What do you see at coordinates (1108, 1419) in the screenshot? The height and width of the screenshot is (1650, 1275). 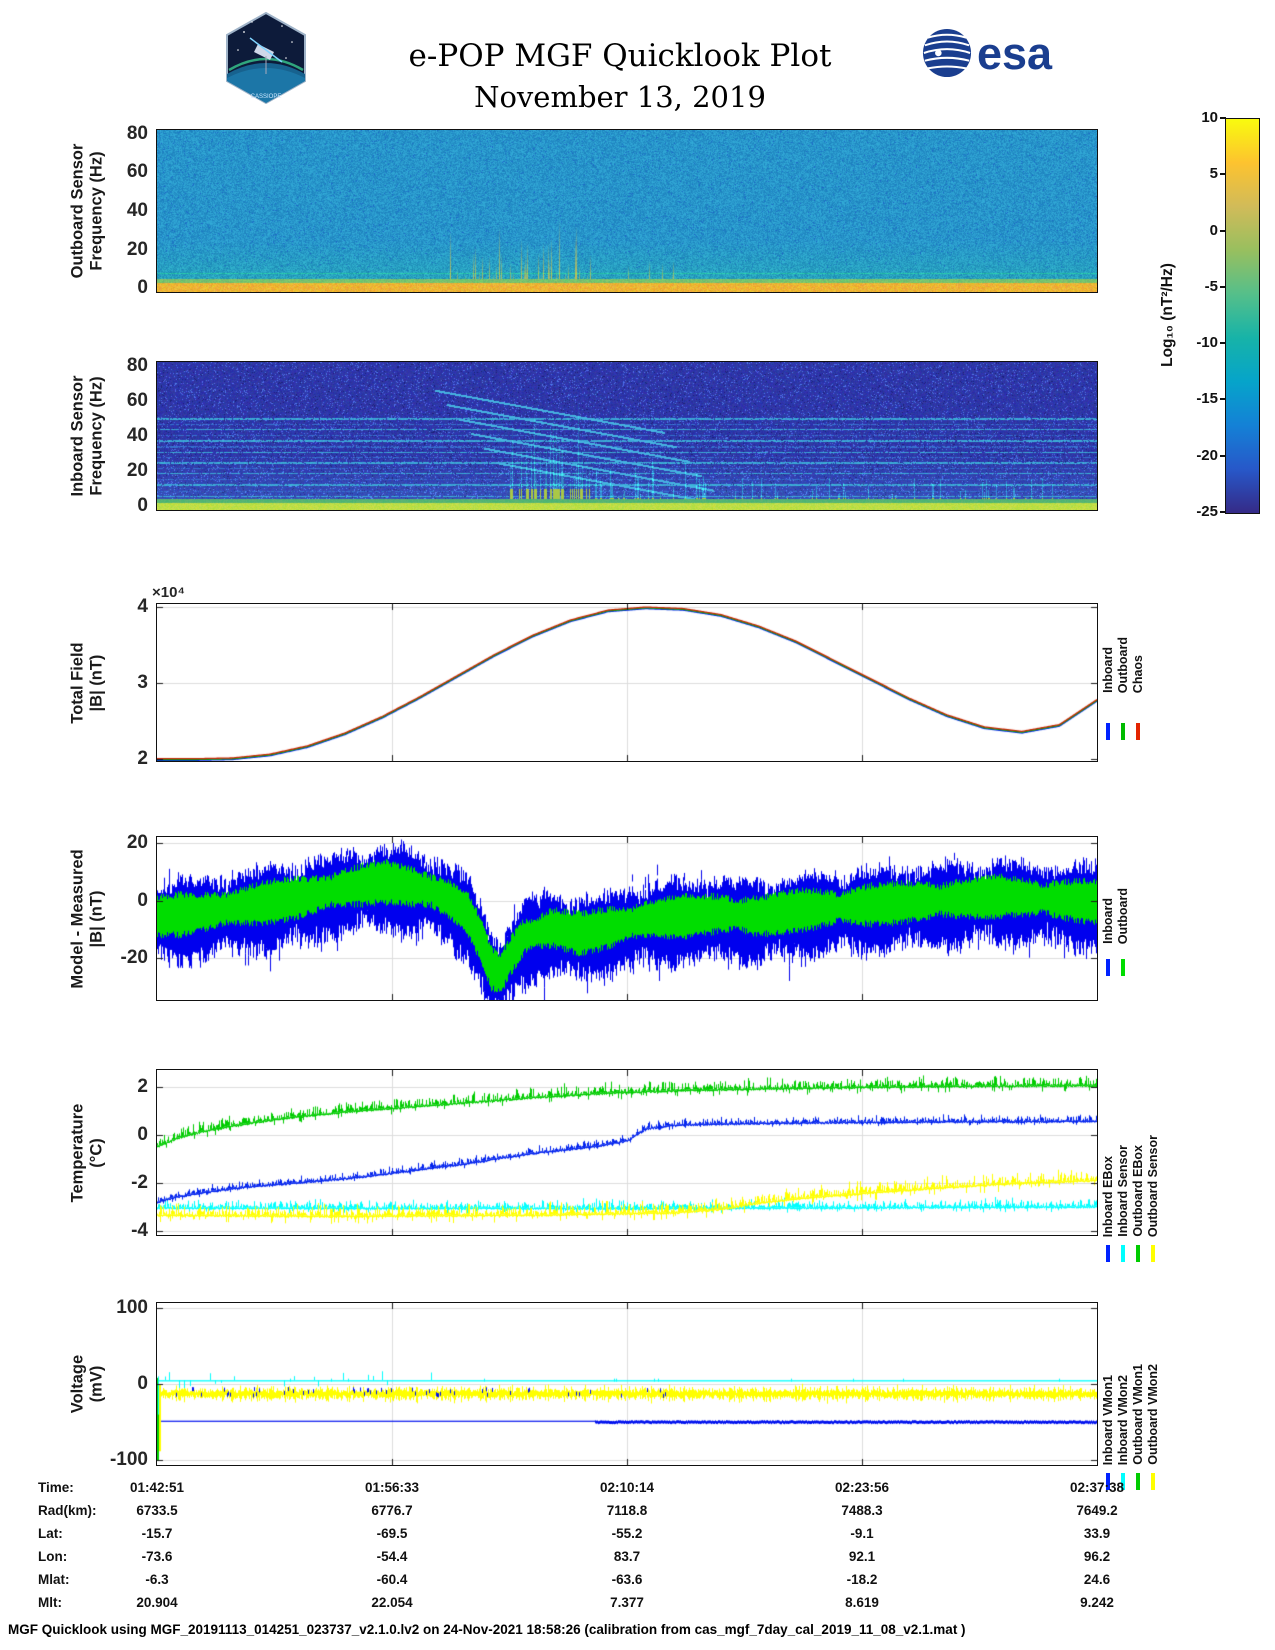 I see `legend-label: Inboard VMon1` at bounding box center [1108, 1419].